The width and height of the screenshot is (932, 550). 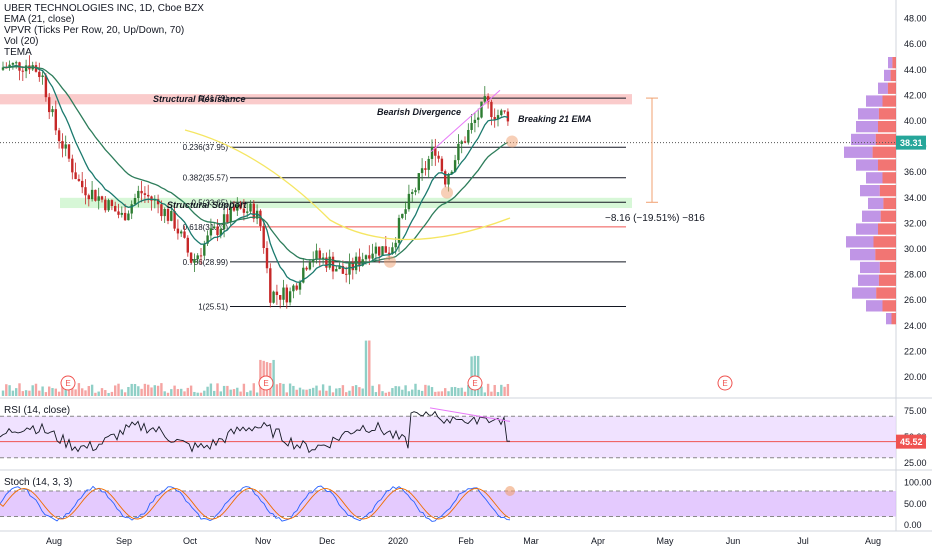 I want to click on rsi-value-badge, so click(x=911, y=441).